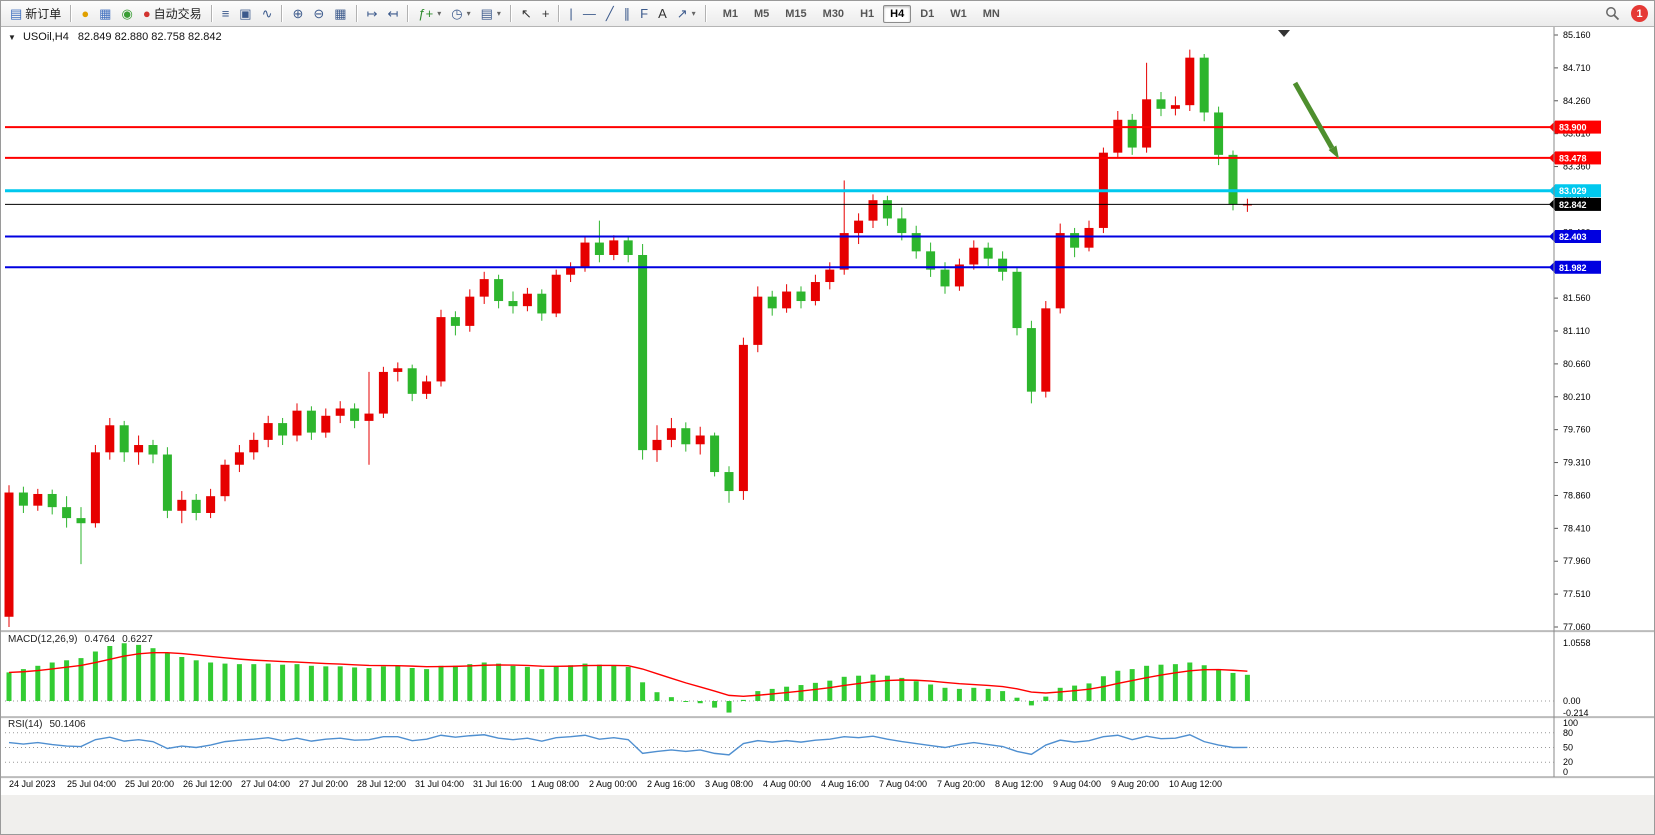  Describe the element at coordinates (761, 13) in the screenshot. I see `timeframe-m5: M5` at that location.